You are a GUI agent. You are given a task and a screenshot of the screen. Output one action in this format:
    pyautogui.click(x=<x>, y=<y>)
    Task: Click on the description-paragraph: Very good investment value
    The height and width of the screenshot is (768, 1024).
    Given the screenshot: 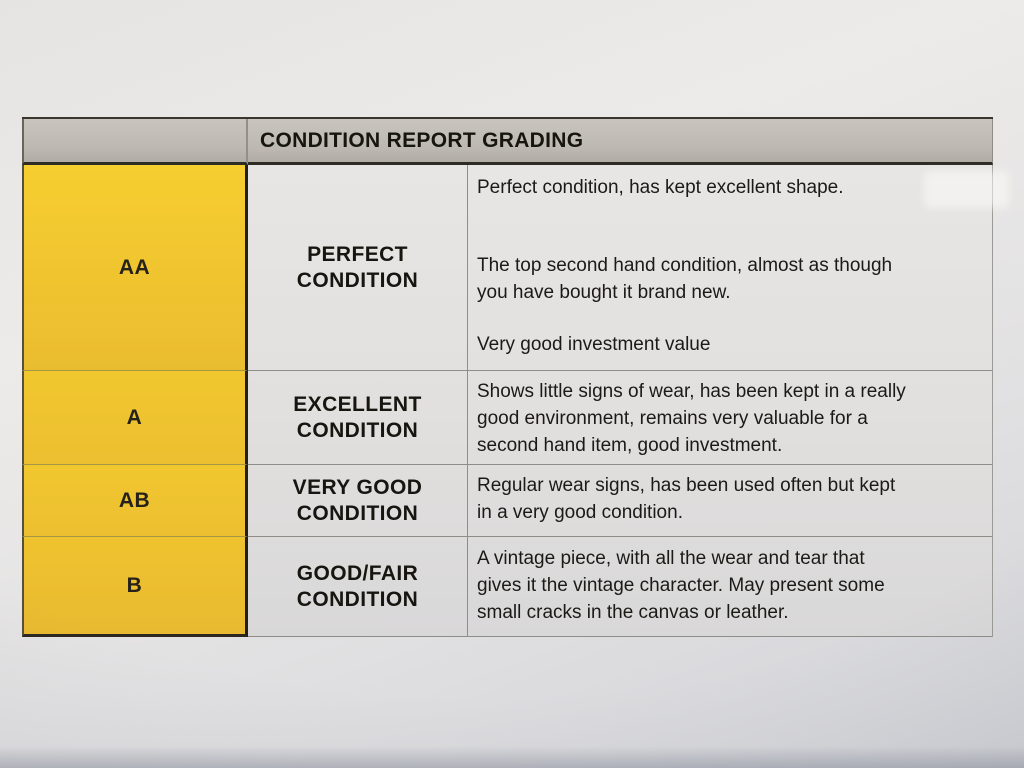 What is the action you would take?
    pyautogui.click(x=726, y=344)
    